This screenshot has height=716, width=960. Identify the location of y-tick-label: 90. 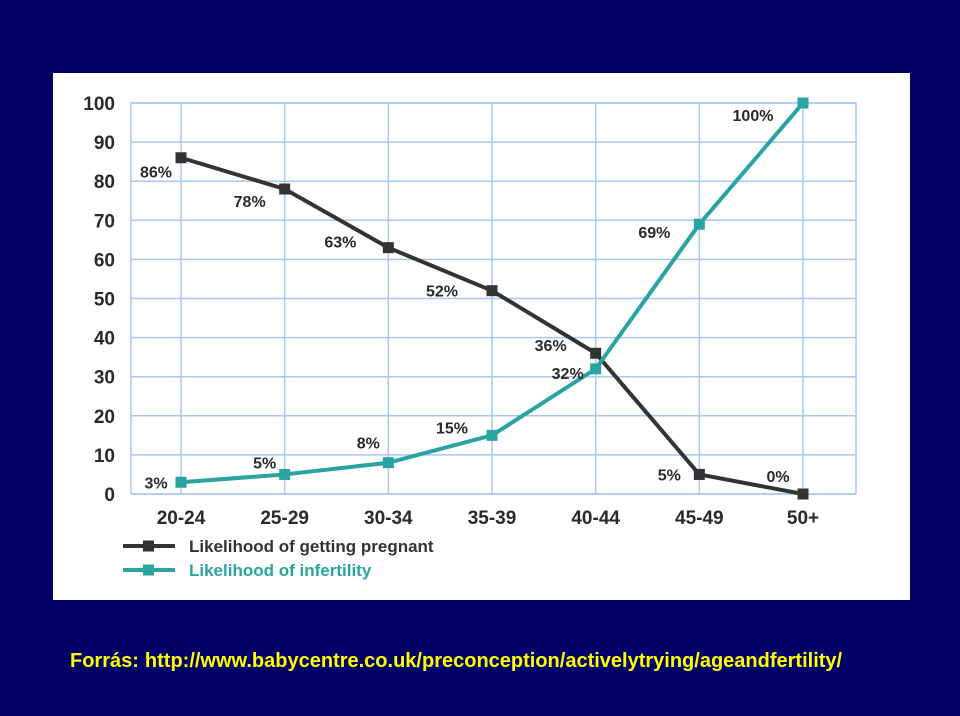
(104, 143).